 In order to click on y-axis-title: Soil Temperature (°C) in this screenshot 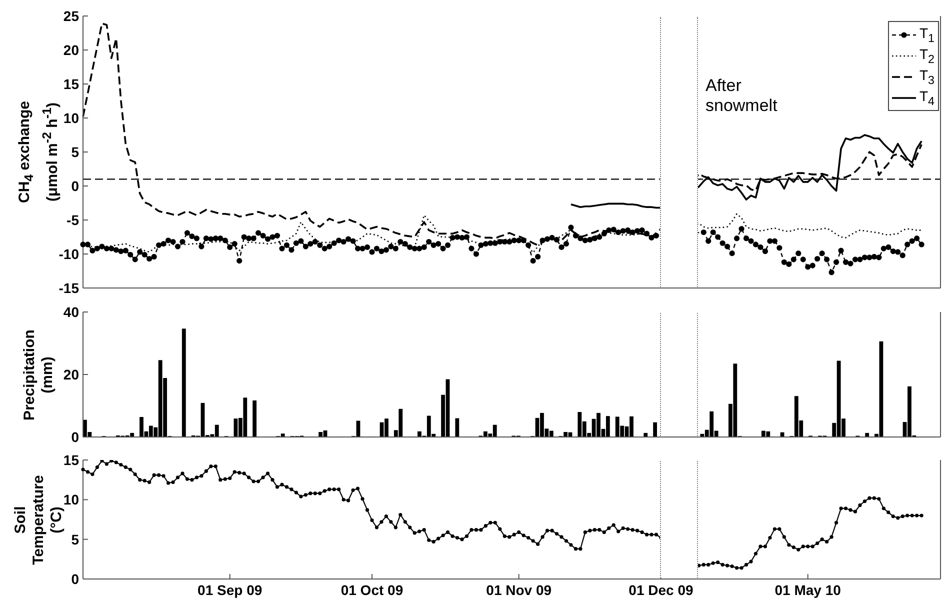, I will do `click(38, 520)`.